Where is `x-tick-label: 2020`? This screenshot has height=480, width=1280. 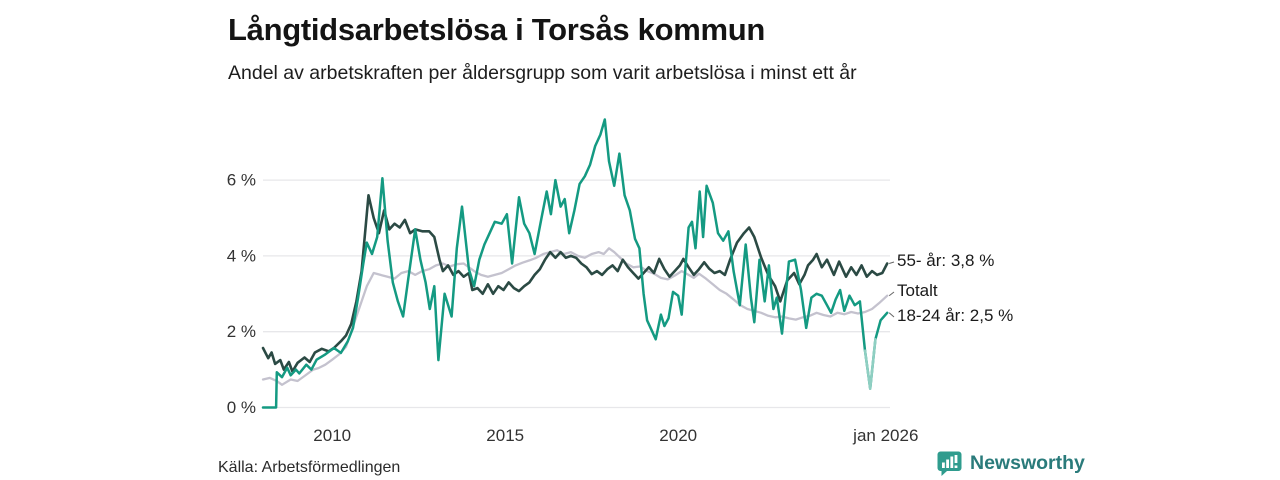 x-tick-label: 2020 is located at coordinates (678, 435).